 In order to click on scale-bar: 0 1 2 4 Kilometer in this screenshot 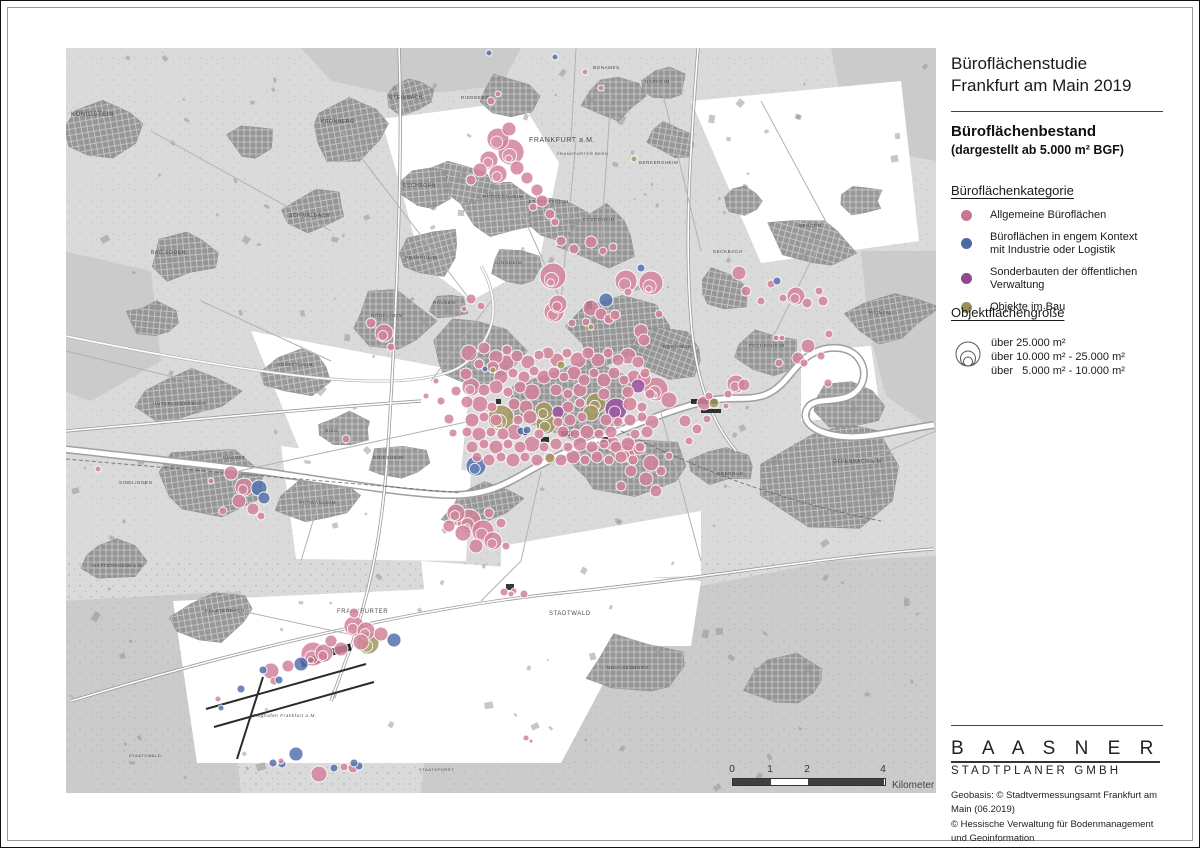, I will do `click(831, 778)`.